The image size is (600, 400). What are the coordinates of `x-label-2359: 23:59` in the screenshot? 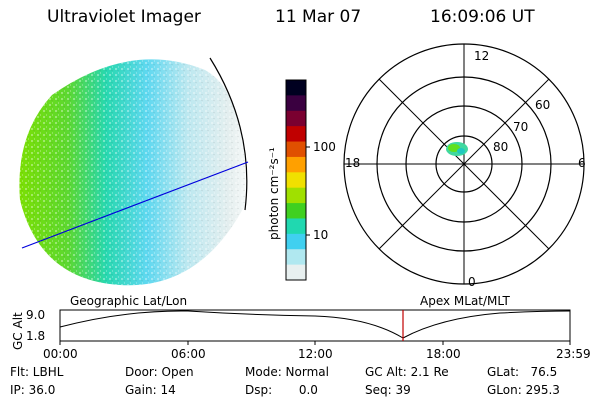 It's located at (573, 354).